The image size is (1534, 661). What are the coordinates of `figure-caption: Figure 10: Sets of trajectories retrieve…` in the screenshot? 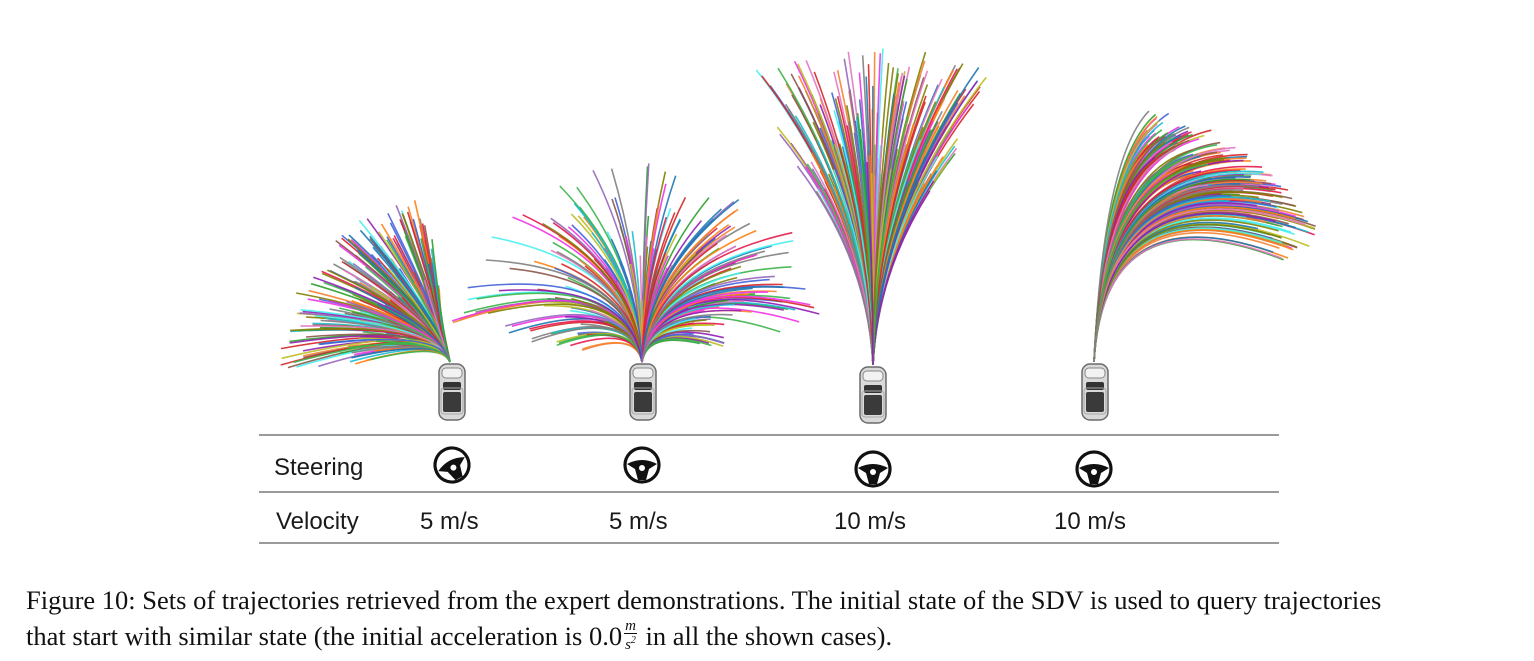 It's located at (771, 618).